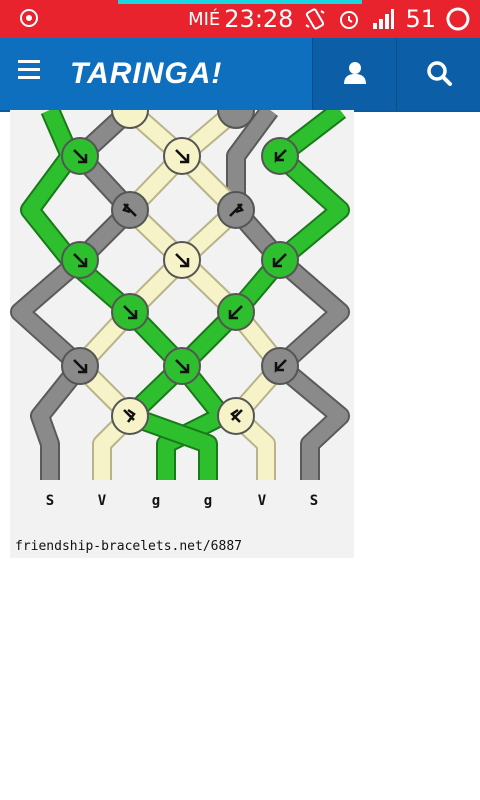  I want to click on strand-gray-left, so click(75, 295).